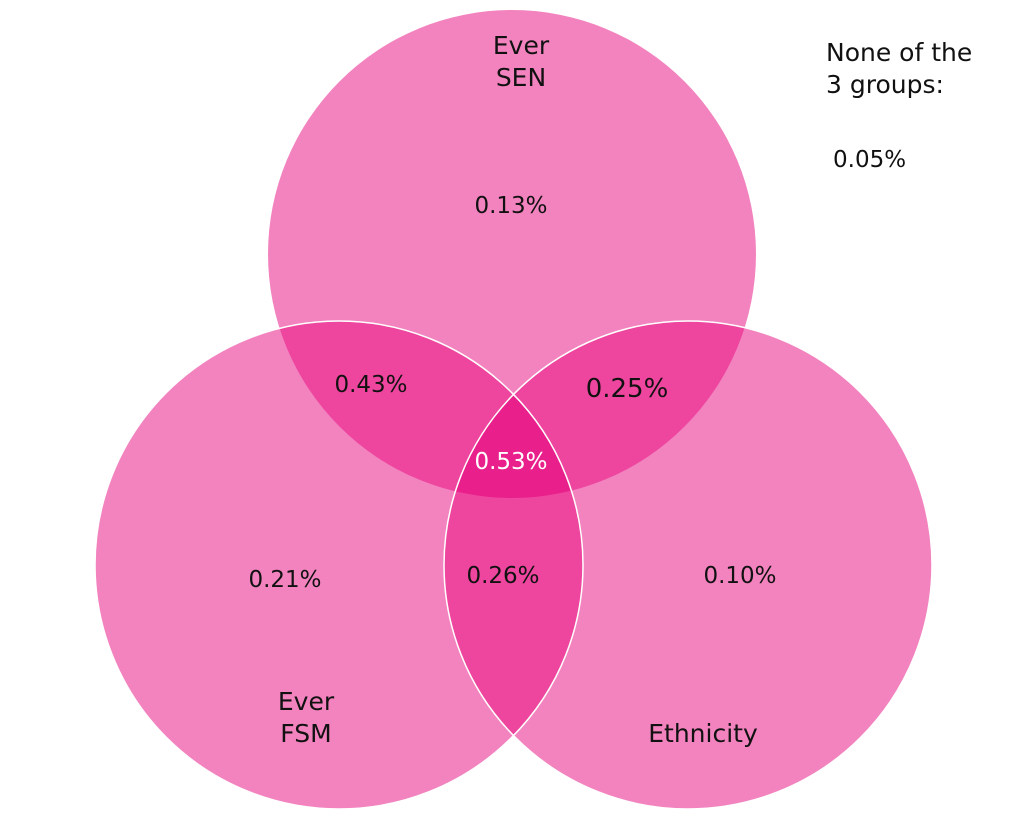 This screenshot has height=816, width=1024. I want to click on label-line: Ethnicity, so click(703, 733).